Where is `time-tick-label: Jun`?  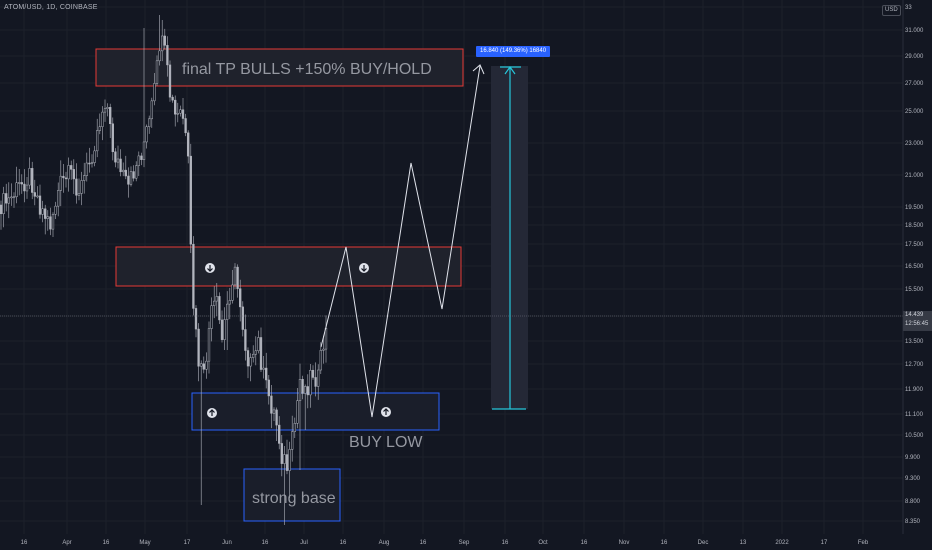
time-tick-label: Jun is located at coordinates (227, 543).